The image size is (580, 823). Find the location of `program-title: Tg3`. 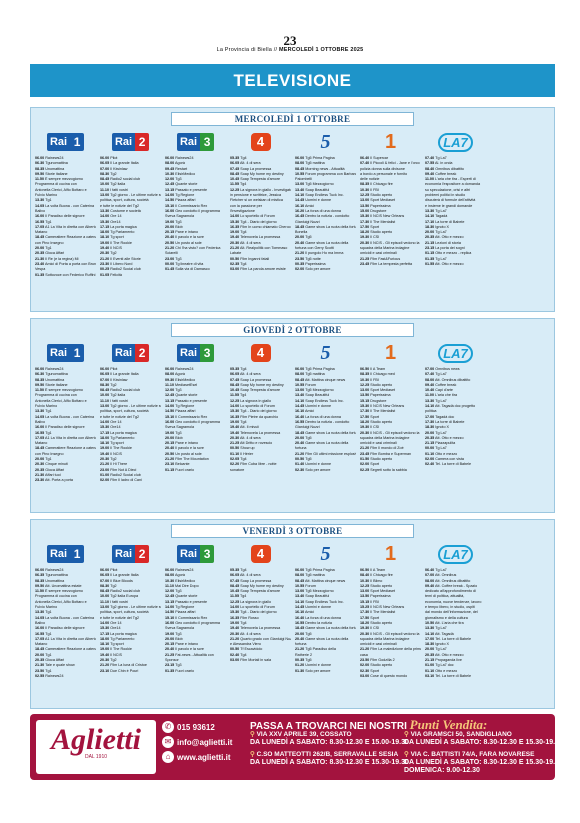

program-title: Tg3 is located at coordinates (178, 432).